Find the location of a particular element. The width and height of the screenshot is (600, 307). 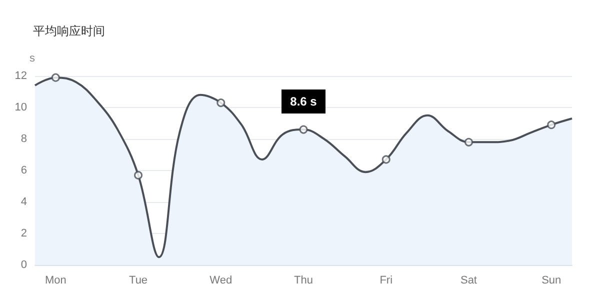

x-tick-label: Thu is located at coordinates (303, 280).